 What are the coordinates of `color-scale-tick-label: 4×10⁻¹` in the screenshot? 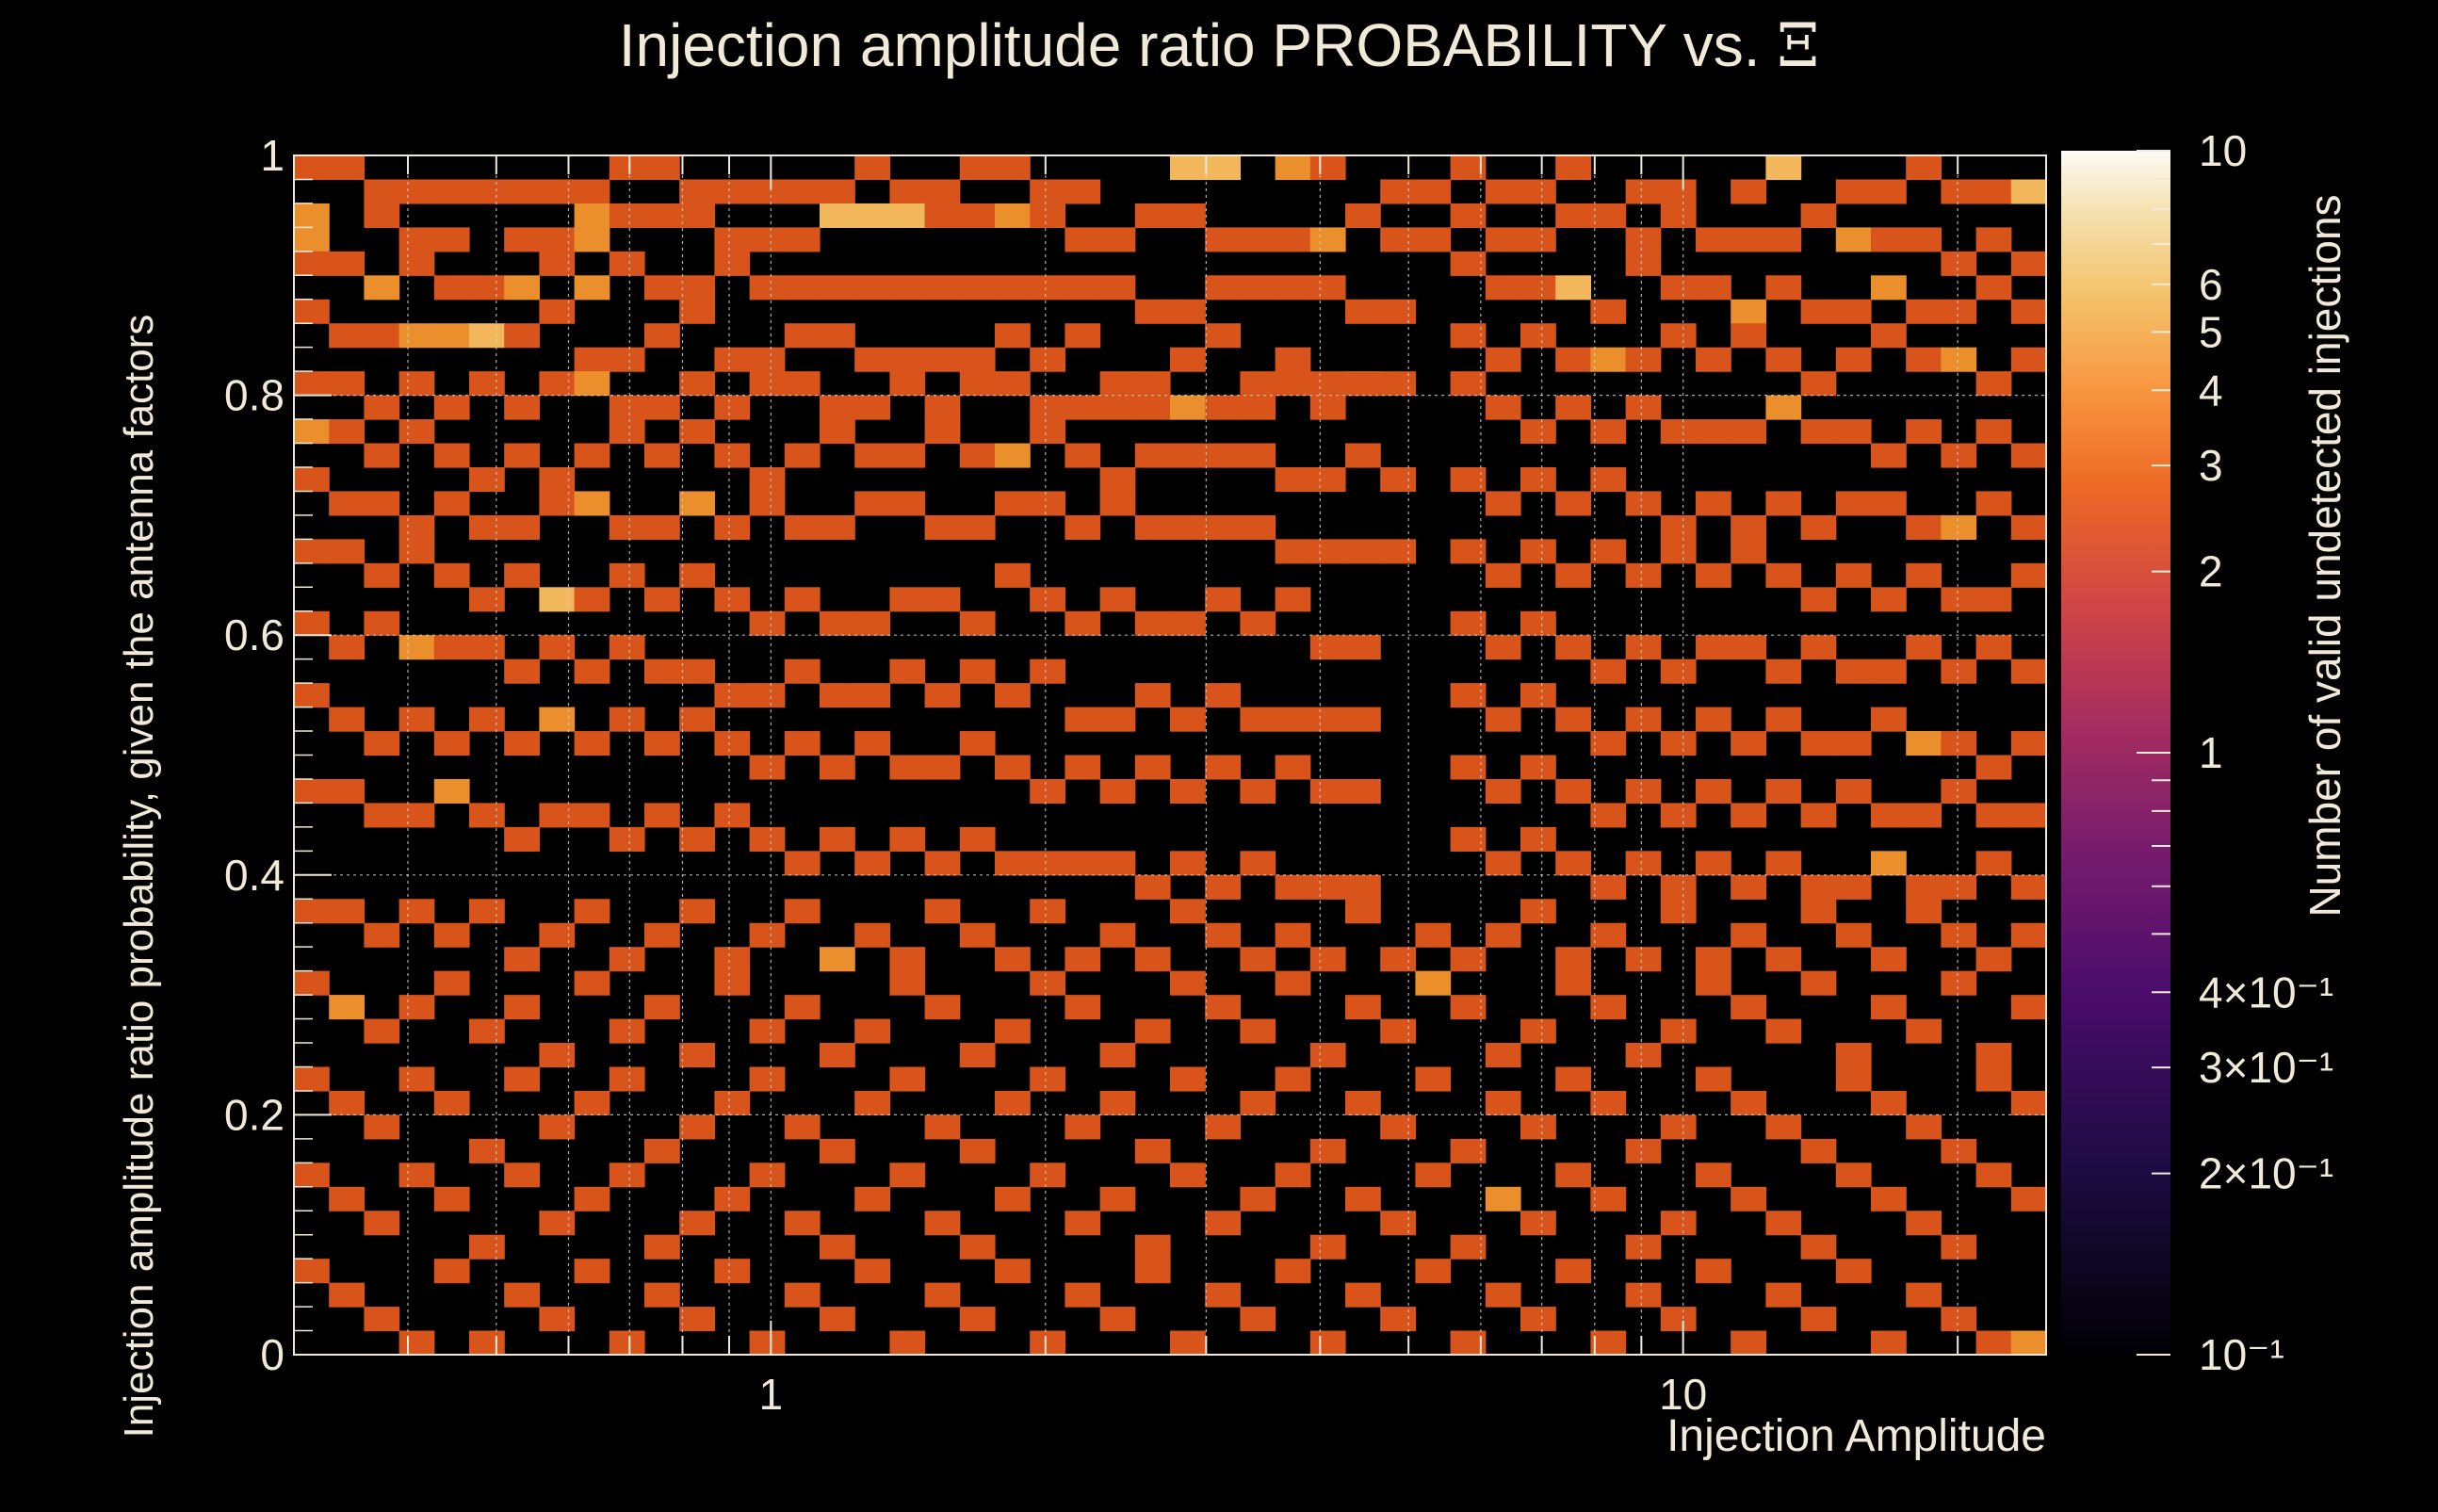 It's located at (2266, 991).